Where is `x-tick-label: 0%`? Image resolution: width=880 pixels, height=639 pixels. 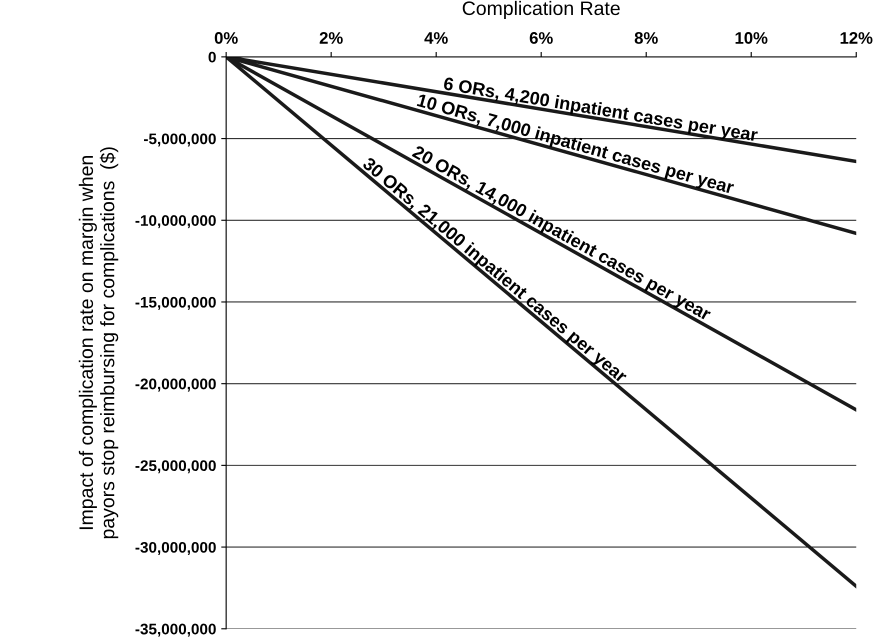
x-tick-label: 0% is located at coordinates (226, 38).